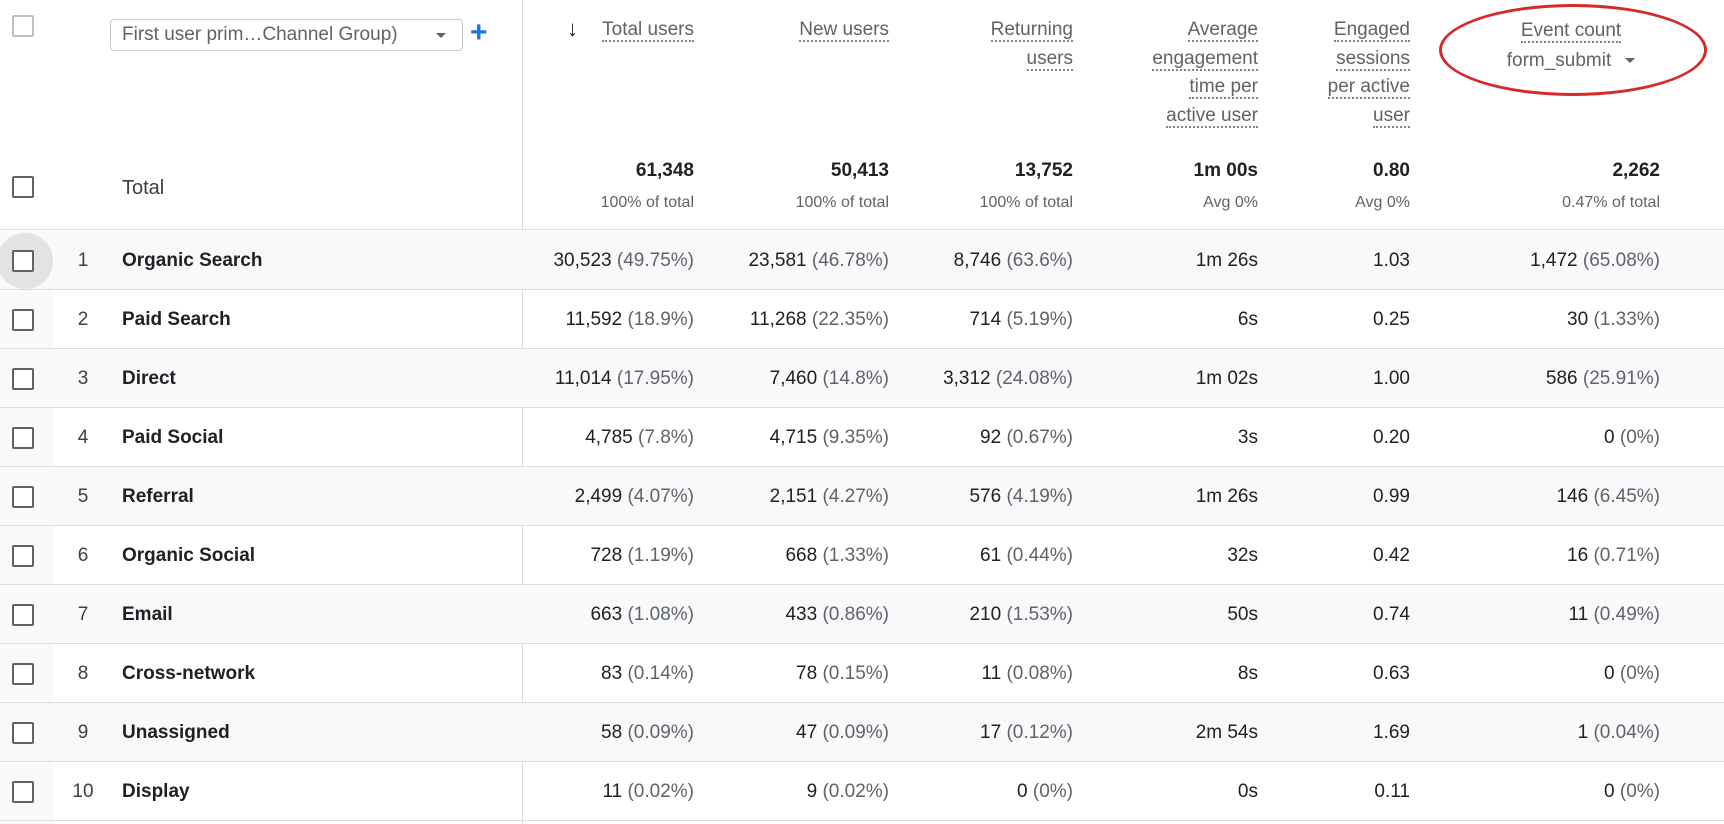 Image resolution: width=1724 pixels, height=824 pixels. I want to click on cell-value: 8,746, so click(977, 260).